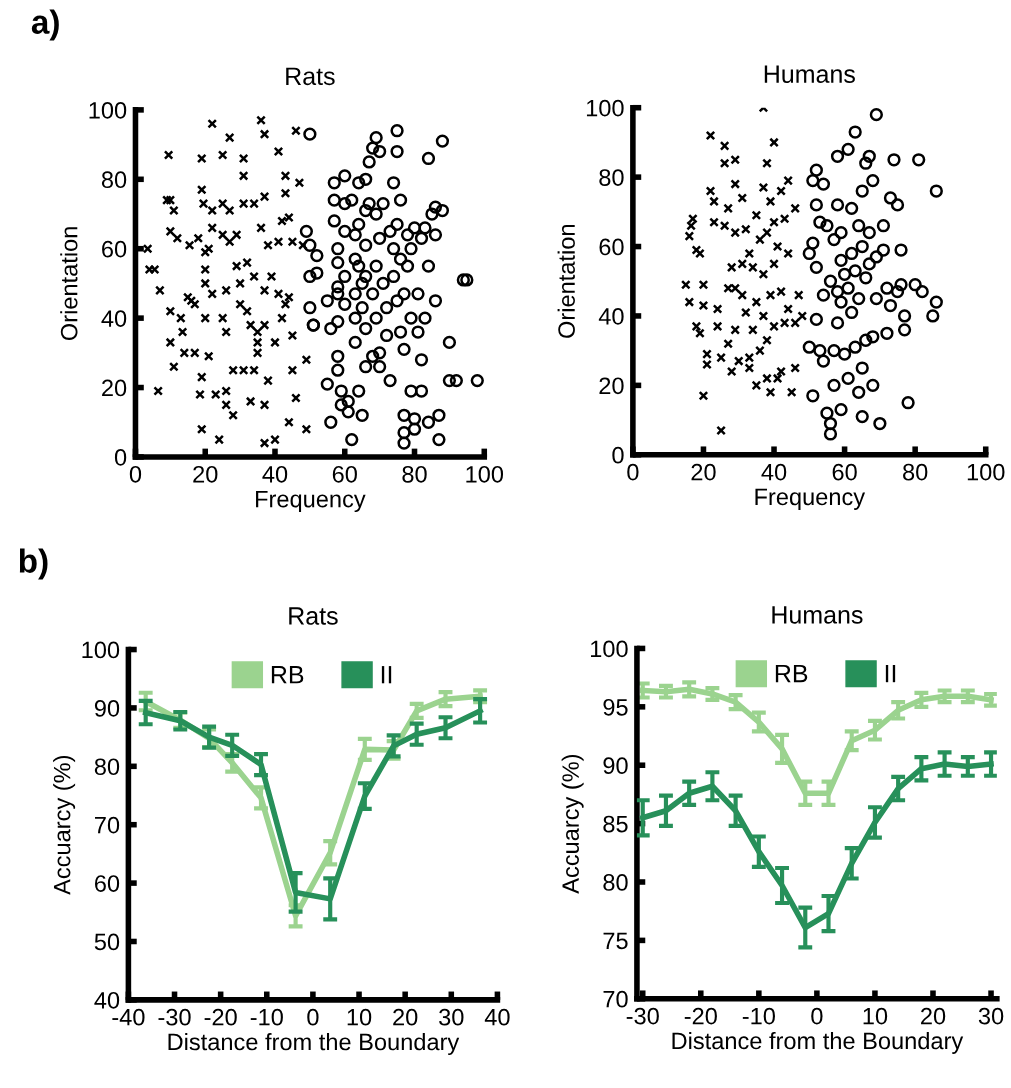 The image size is (1011, 1088). What do you see at coordinates (107, 942) in the screenshot?
I see `y-tick-label: 50` at bounding box center [107, 942].